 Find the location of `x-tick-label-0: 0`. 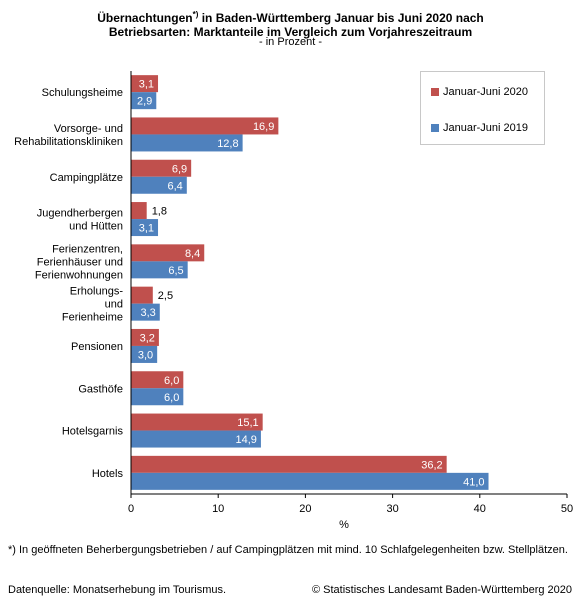

x-tick-label-0: 0 is located at coordinates (131, 509).